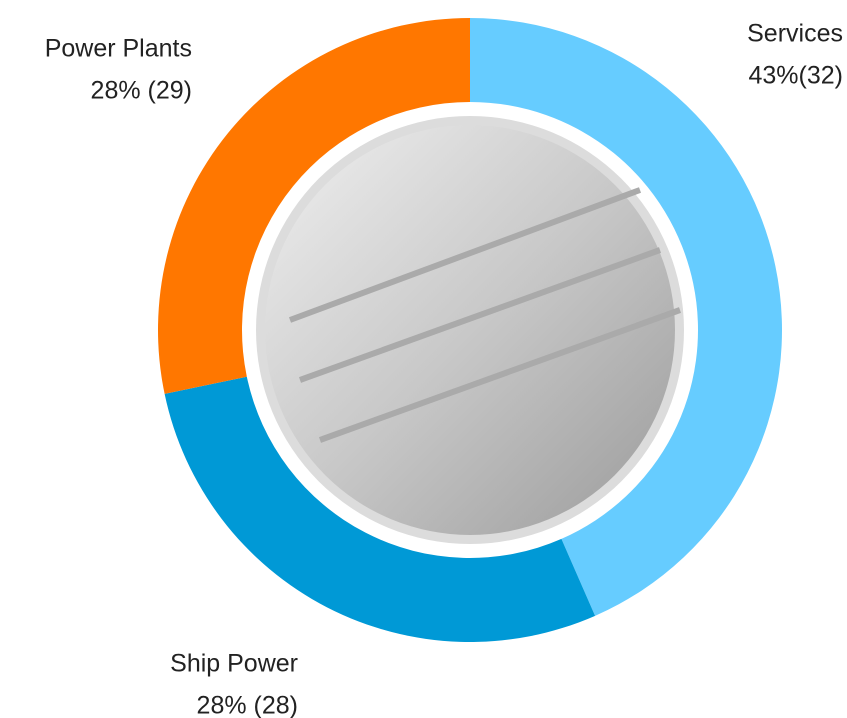 Image resolution: width=847 pixels, height=718 pixels. Describe the element at coordinates (247, 705) in the screenshot. I see `segment-value-label: 28% (28)` at that location.